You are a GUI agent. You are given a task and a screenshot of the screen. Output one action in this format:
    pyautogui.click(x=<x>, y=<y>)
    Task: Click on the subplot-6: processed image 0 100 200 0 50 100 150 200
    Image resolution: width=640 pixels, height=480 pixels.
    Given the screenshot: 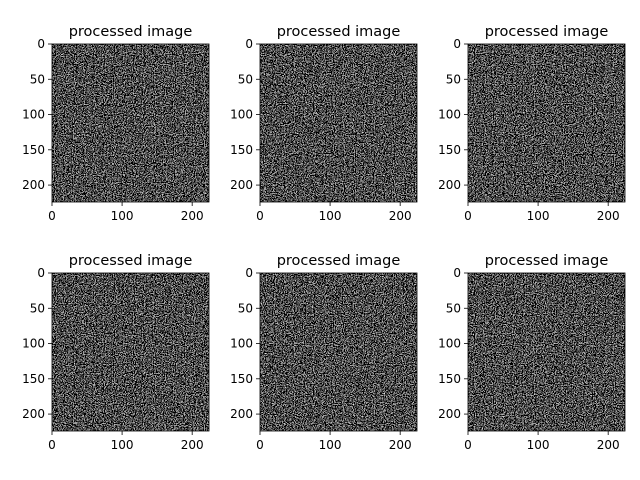 What is the action you would take?
    pyautogui.click(x=532, y=352)
    